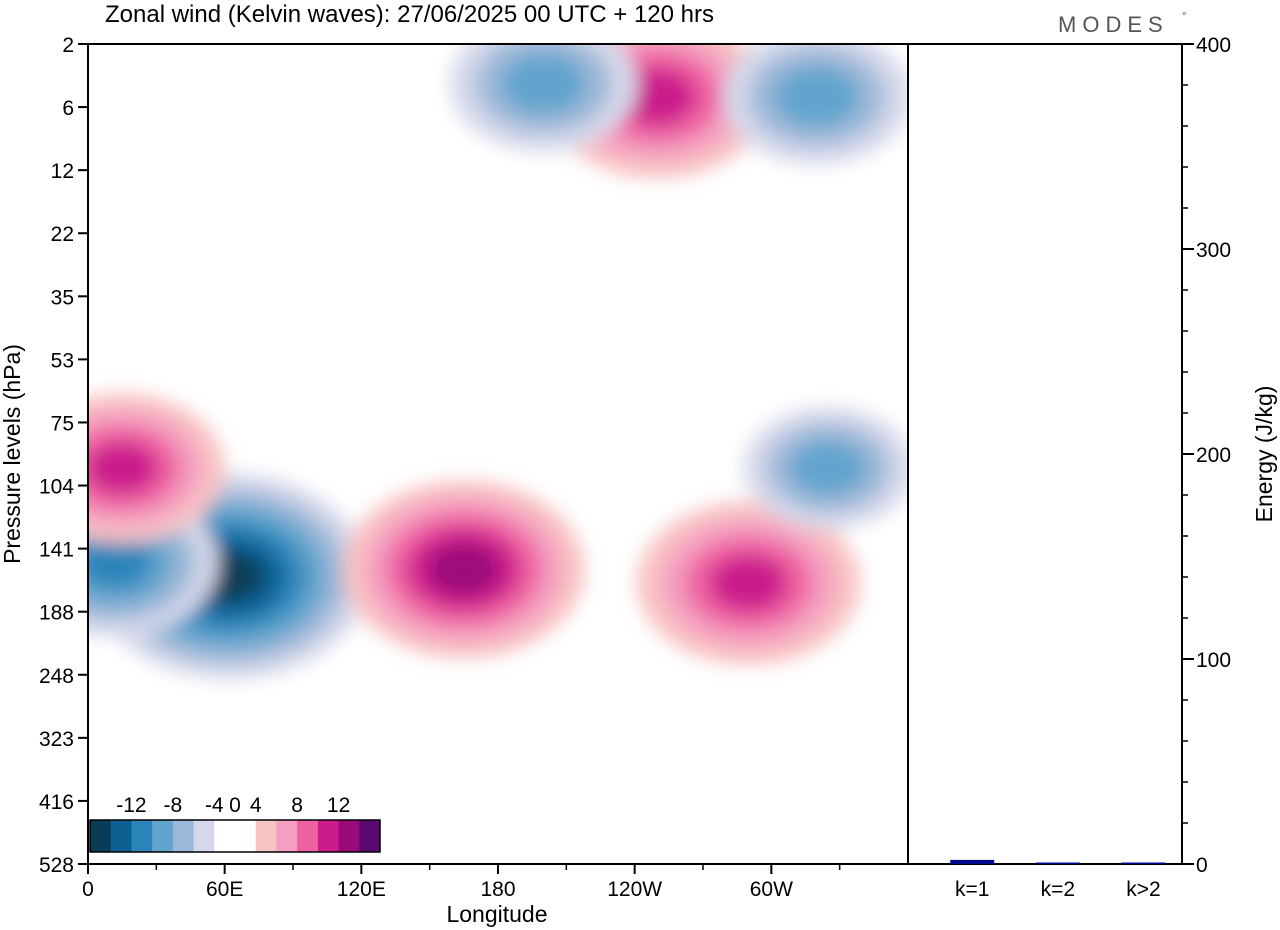 The height and width of the screenshot is (930, 1280). What do you see at coordinates (497, 889) in the screenshot?
I see `x-tick-label: 180` at bounding box center [497, 889].